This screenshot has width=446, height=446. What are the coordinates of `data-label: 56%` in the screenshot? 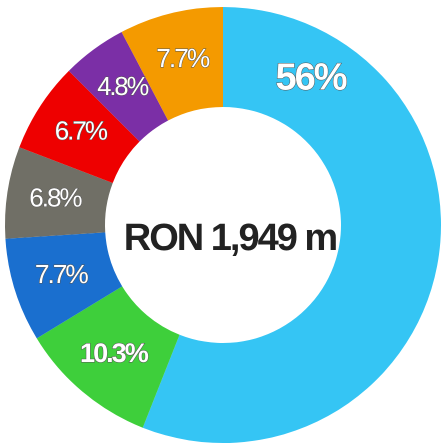 It's located at (311, 77).